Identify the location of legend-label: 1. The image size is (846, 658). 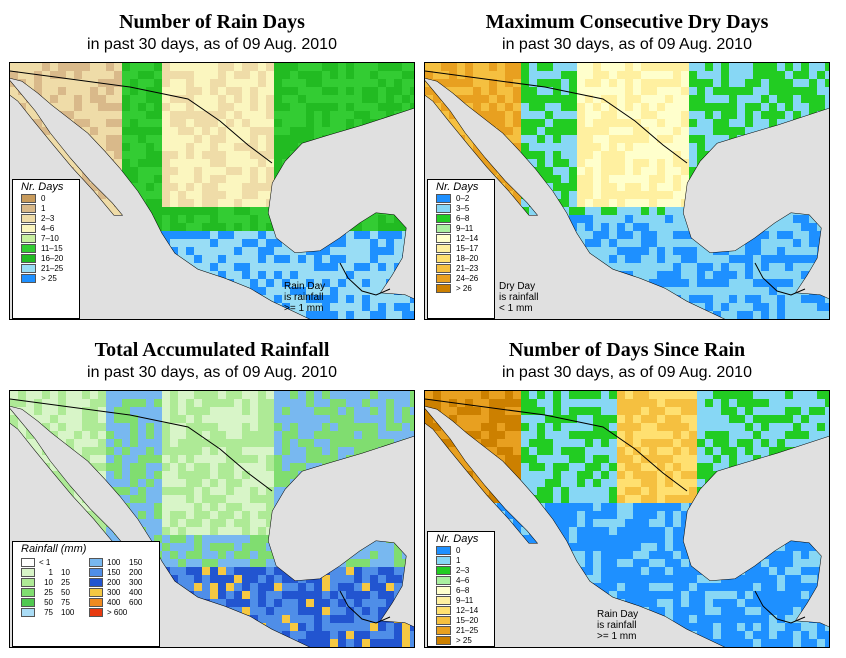
(43, 208).